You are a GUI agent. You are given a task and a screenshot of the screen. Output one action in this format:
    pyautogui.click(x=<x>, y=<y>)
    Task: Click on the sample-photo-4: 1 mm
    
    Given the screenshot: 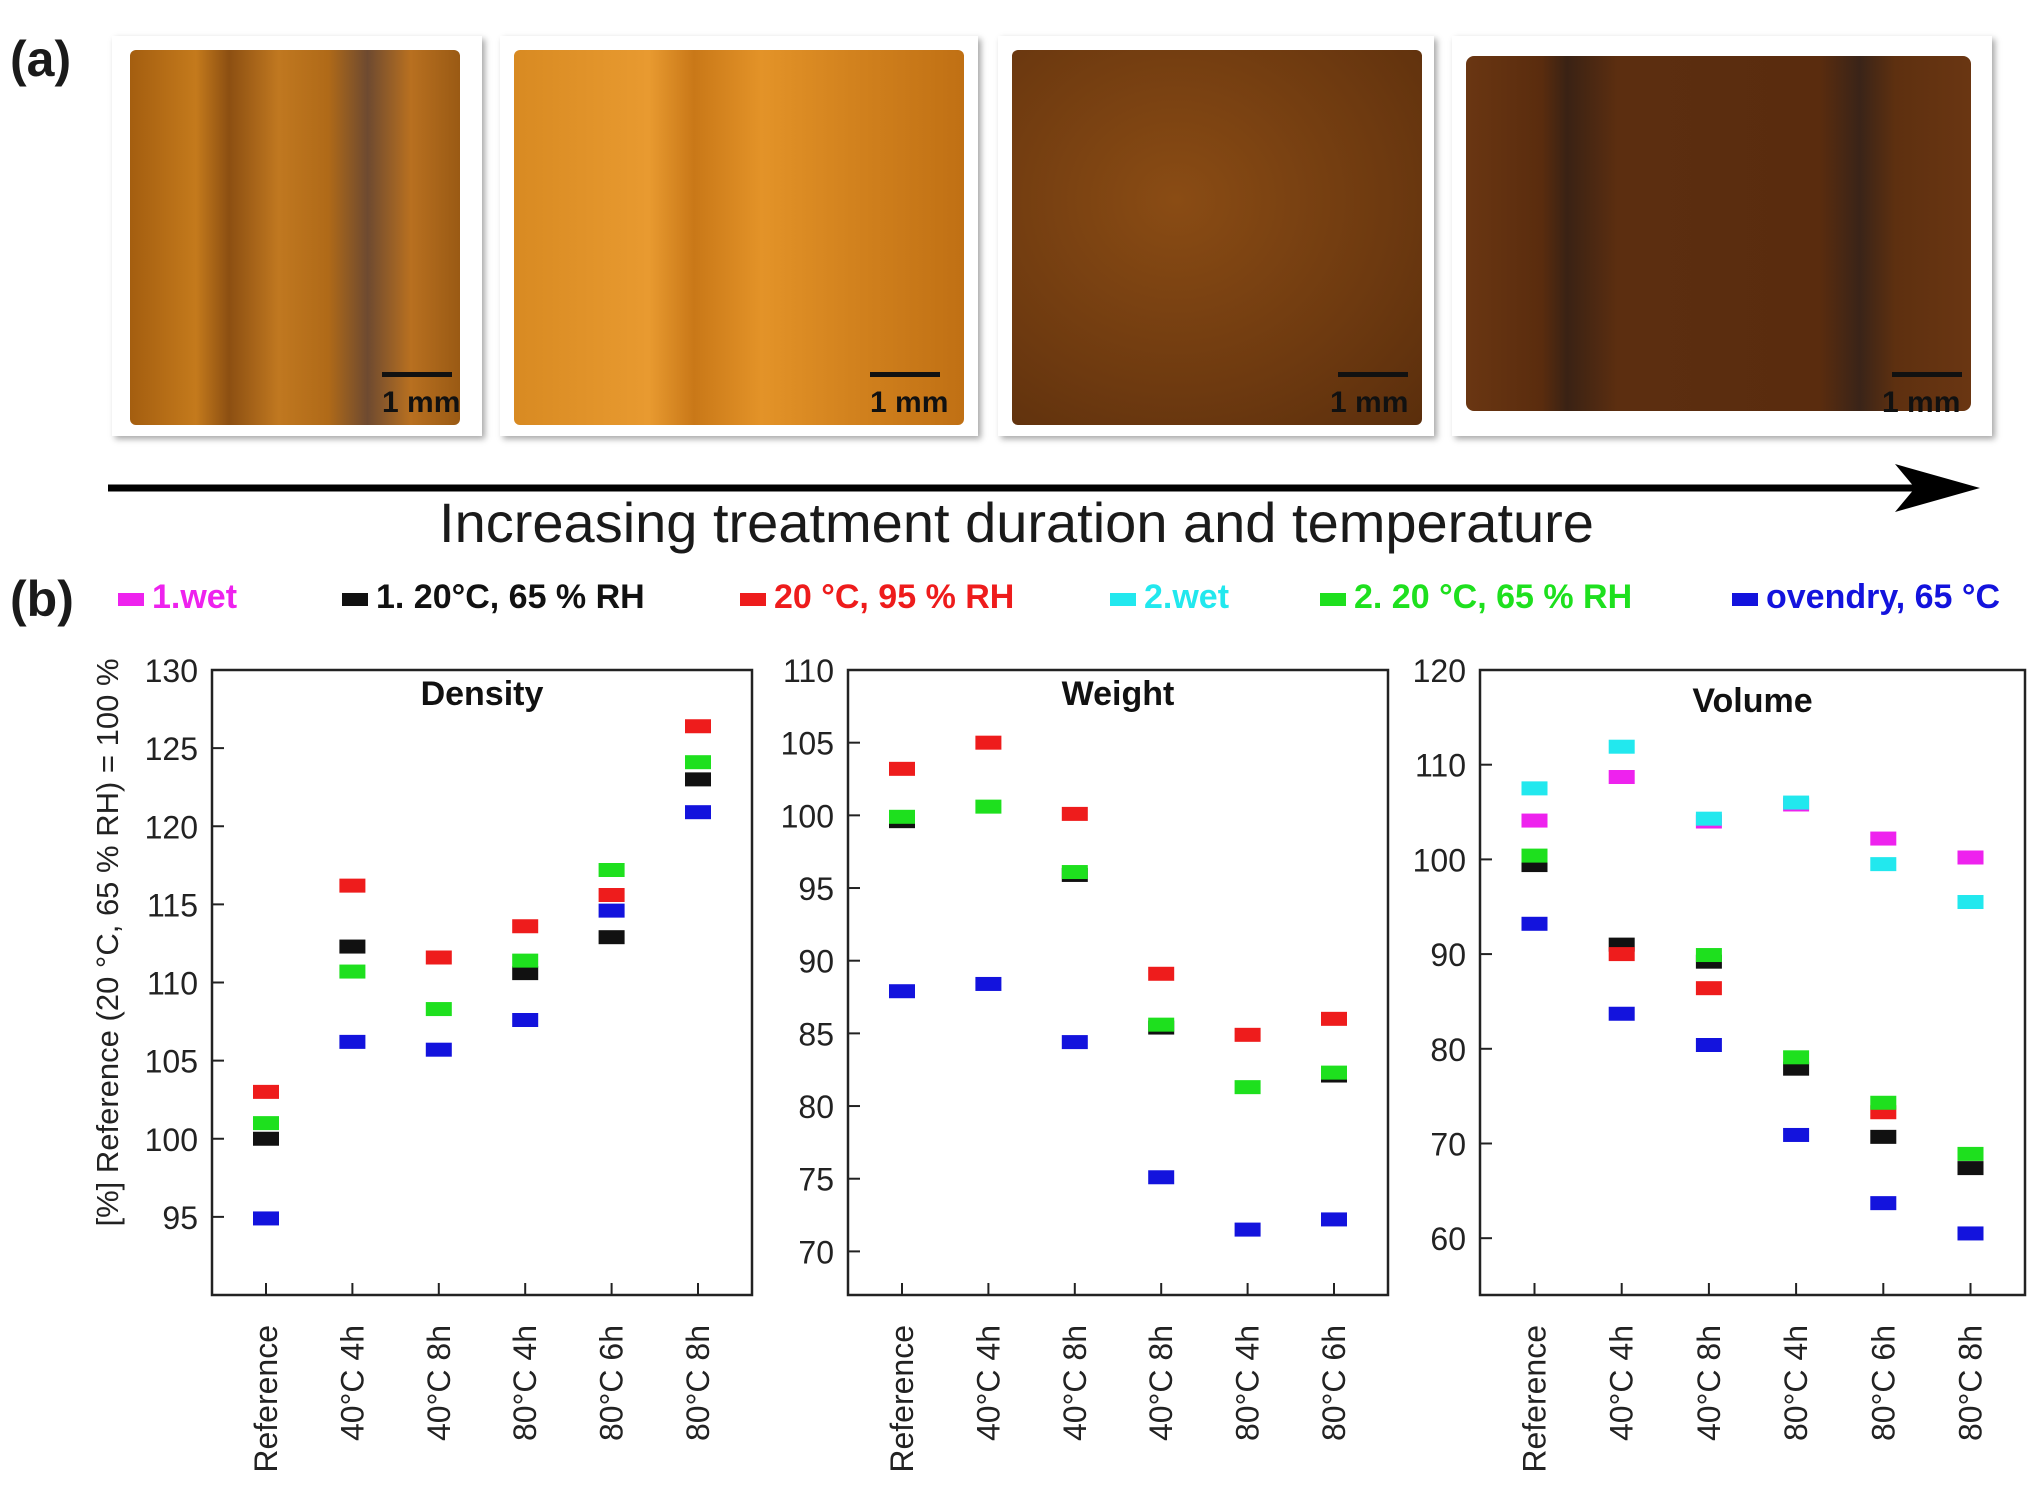 What is the action you would take?
    pyautogui.click(x=1722, y=236)
    